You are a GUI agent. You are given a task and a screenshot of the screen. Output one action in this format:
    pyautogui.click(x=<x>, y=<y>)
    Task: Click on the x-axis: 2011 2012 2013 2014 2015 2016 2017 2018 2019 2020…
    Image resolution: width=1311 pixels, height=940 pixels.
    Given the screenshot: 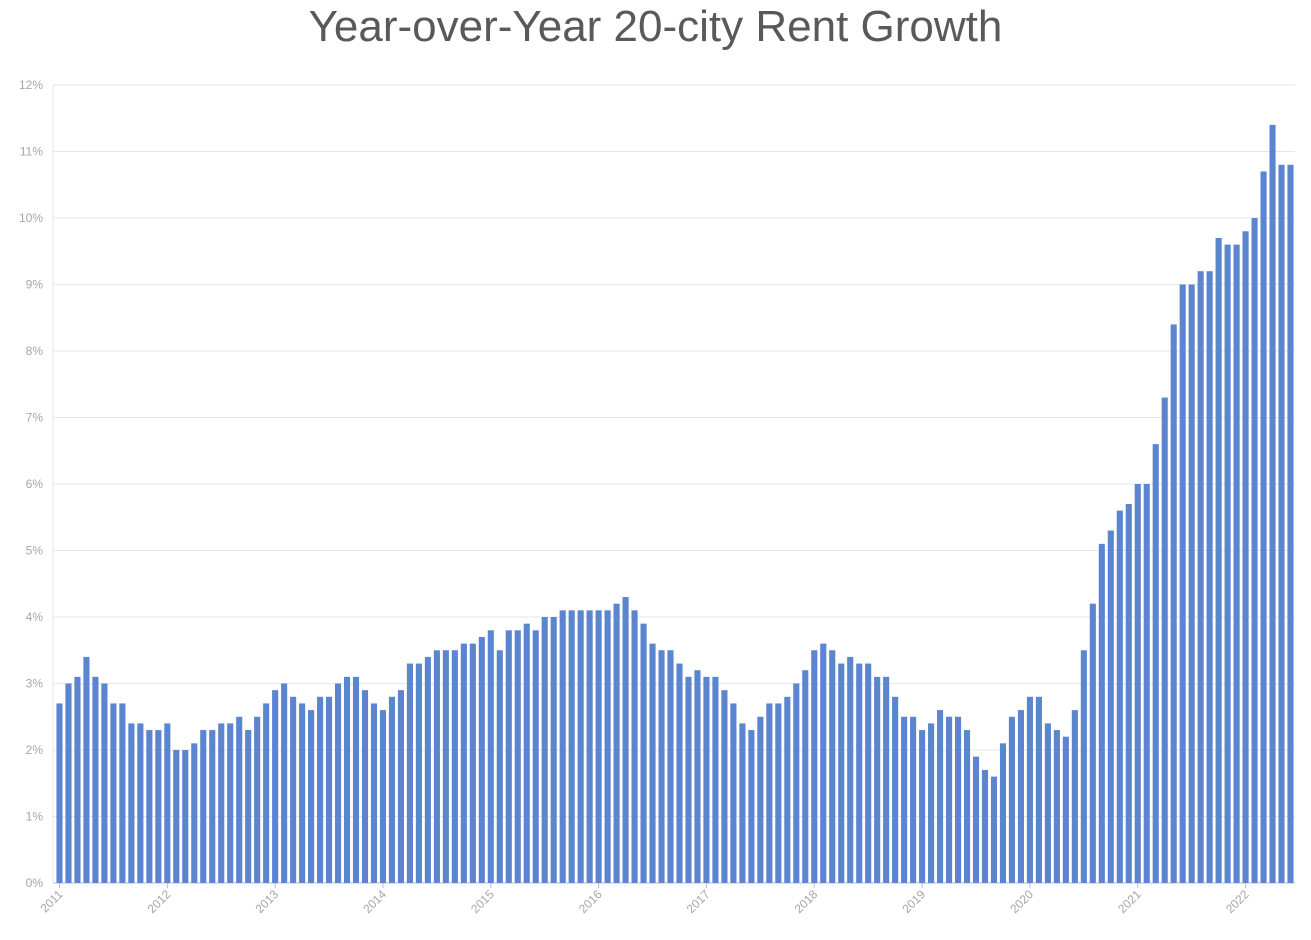 What is the action you would take?
    pyautogui.click(x=644, y=899)
    